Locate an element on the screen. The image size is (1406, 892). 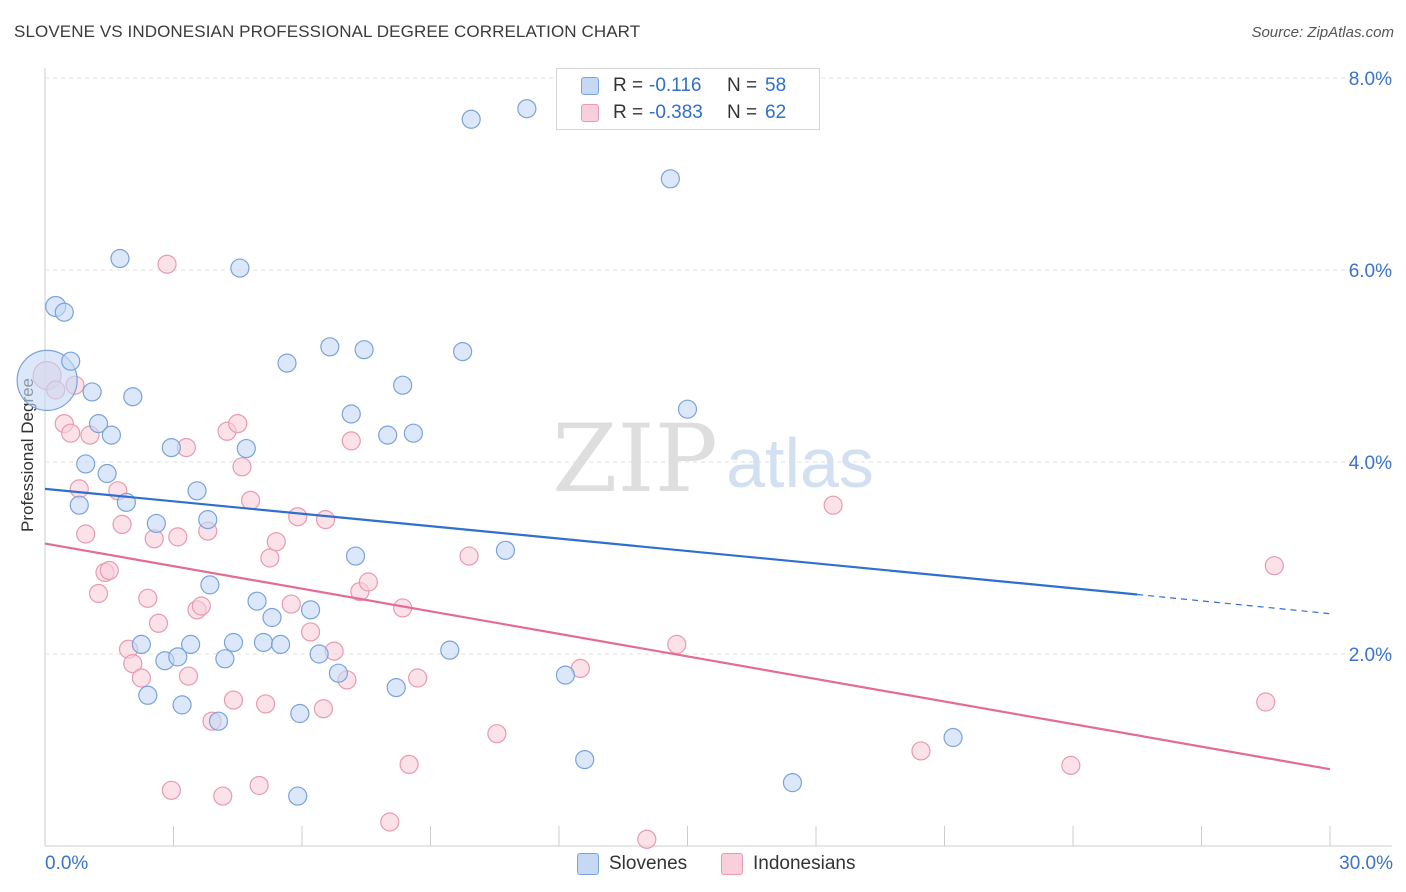
watermark: ZIP atlas is located at coordinates (713, 459).